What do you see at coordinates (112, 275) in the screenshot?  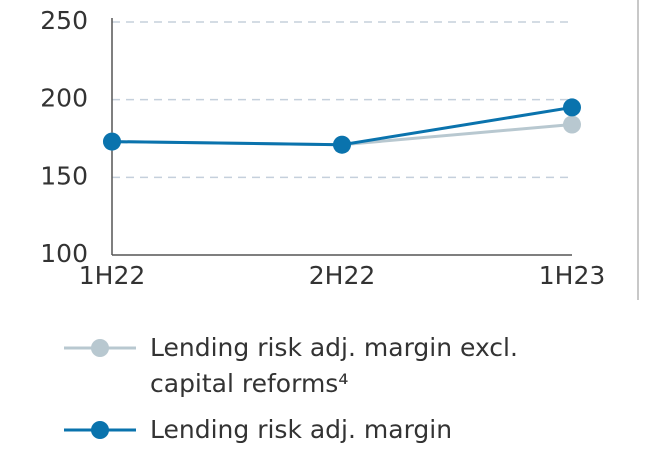 I see `x-tick-label: 1H22` at bounding box center [112, 275].